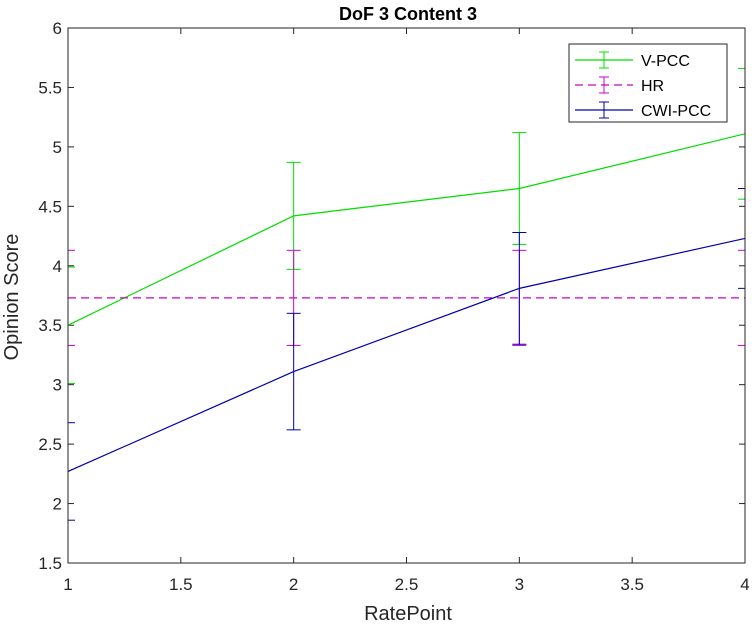 Image resolution: width=756 pixels, height=626 pixels. I want to click on x-tick-label: 3, so click(519, 584).